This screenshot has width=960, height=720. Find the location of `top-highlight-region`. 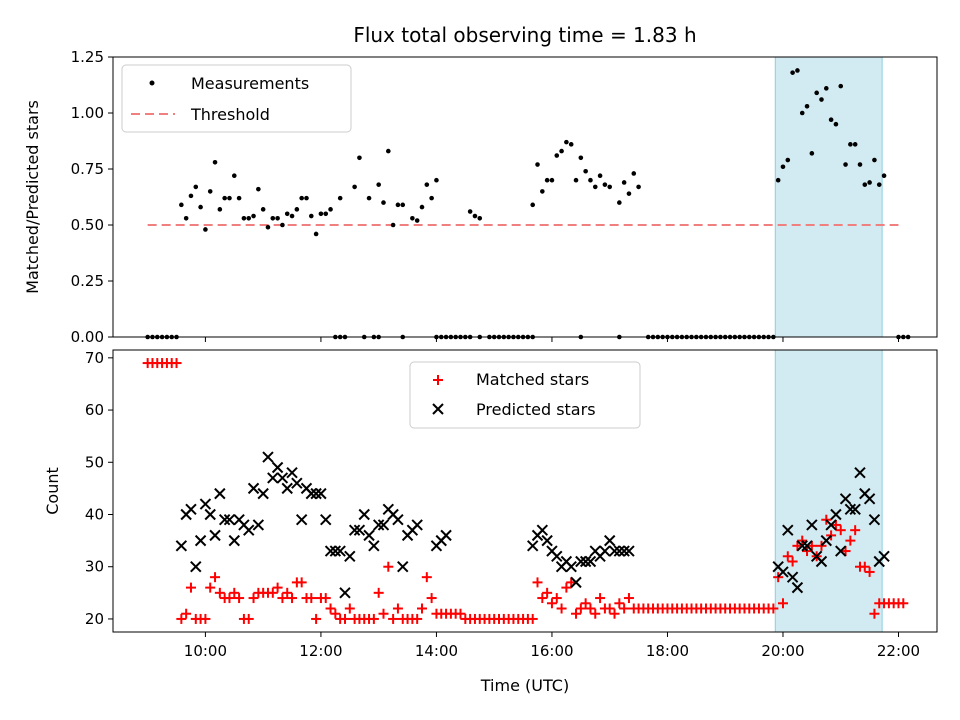

top-highlight-region is located at coordinates (828, 197).